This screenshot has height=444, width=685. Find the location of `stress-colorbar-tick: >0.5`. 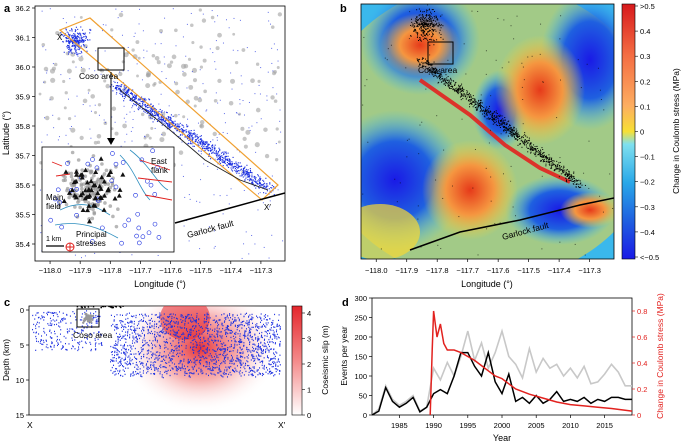

stress-colorbar-tick: >0.5 is located at coordinates (647, 6).